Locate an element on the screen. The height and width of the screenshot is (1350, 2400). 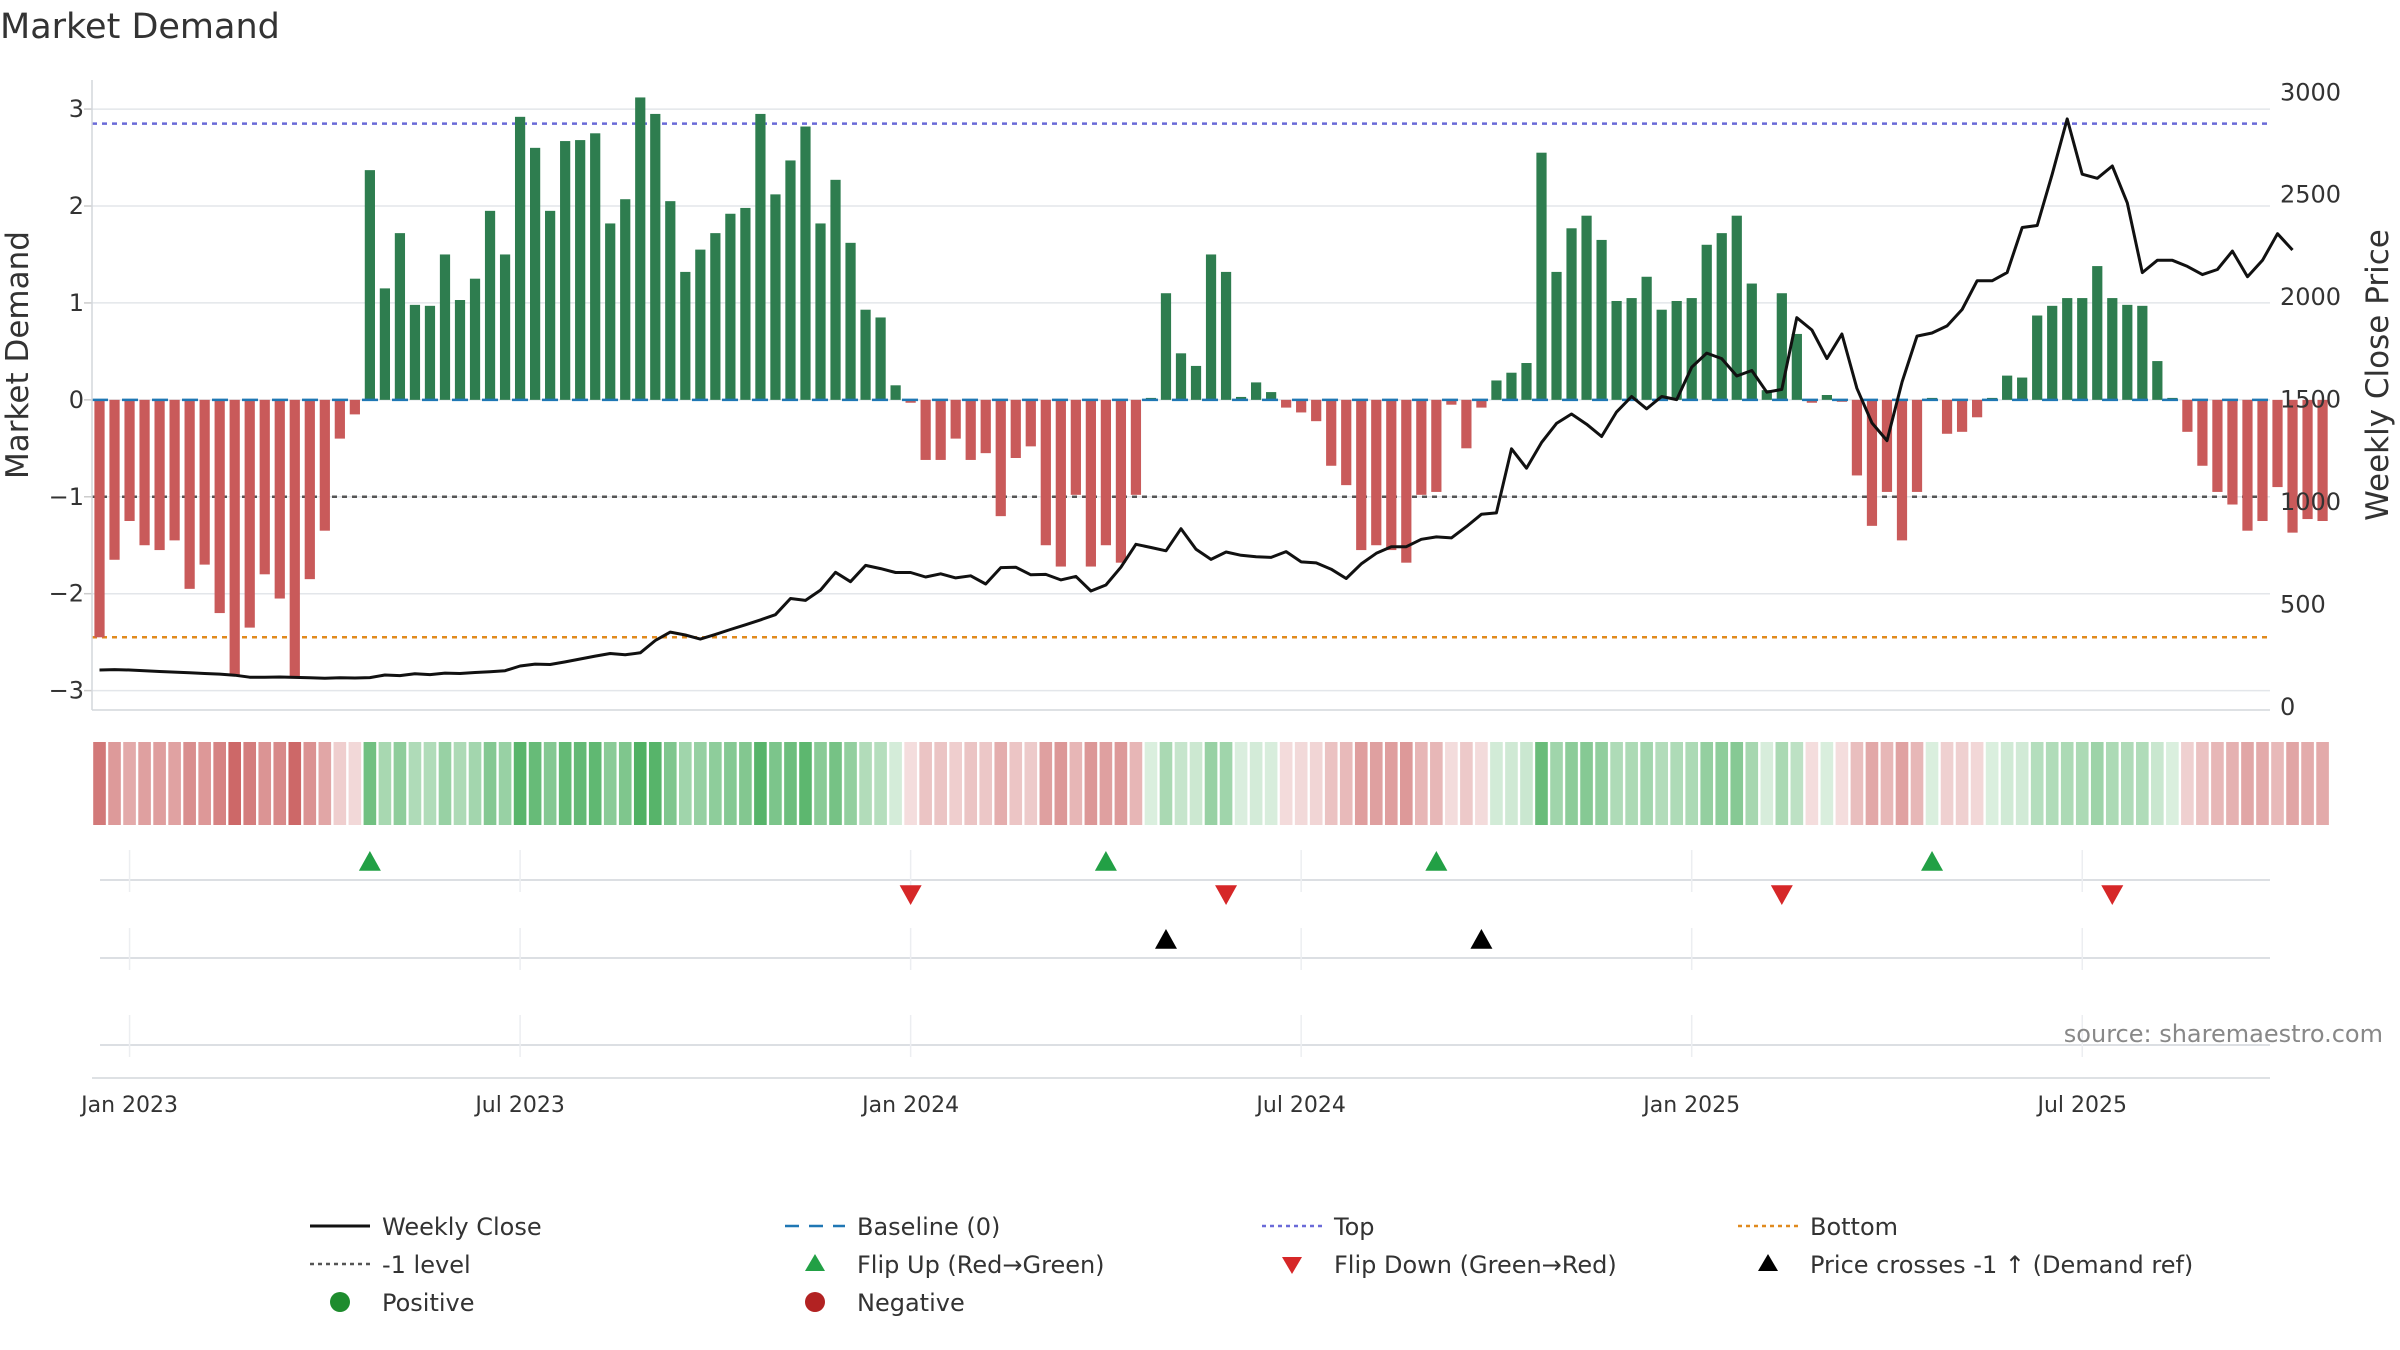
chart-title: Market Demand is located at coordinates (140, 27).